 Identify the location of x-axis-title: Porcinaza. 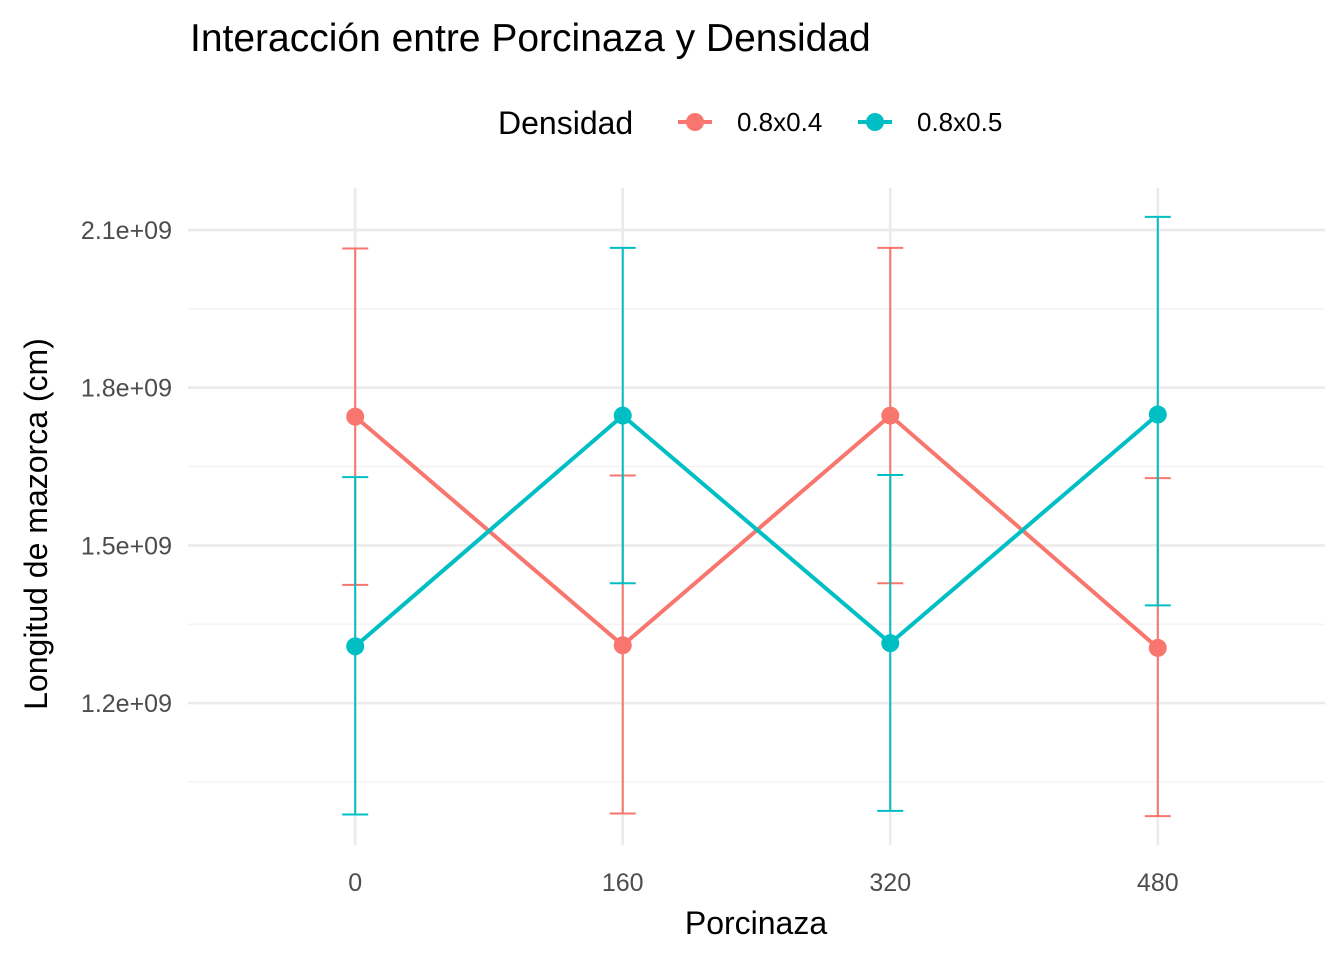
(756, 923).